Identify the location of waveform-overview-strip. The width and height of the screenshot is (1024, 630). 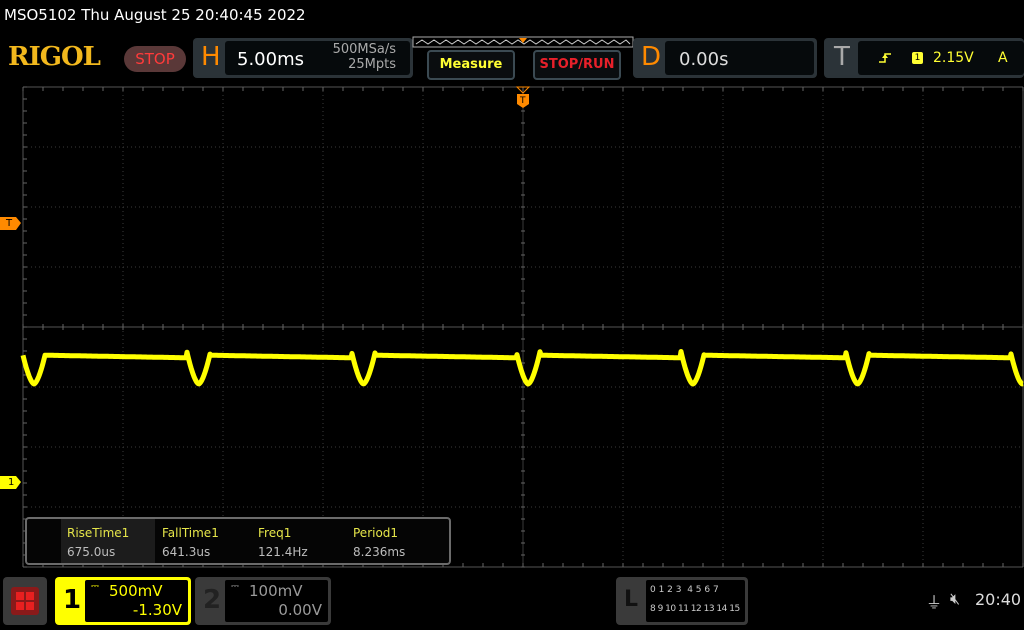
(523, 43).